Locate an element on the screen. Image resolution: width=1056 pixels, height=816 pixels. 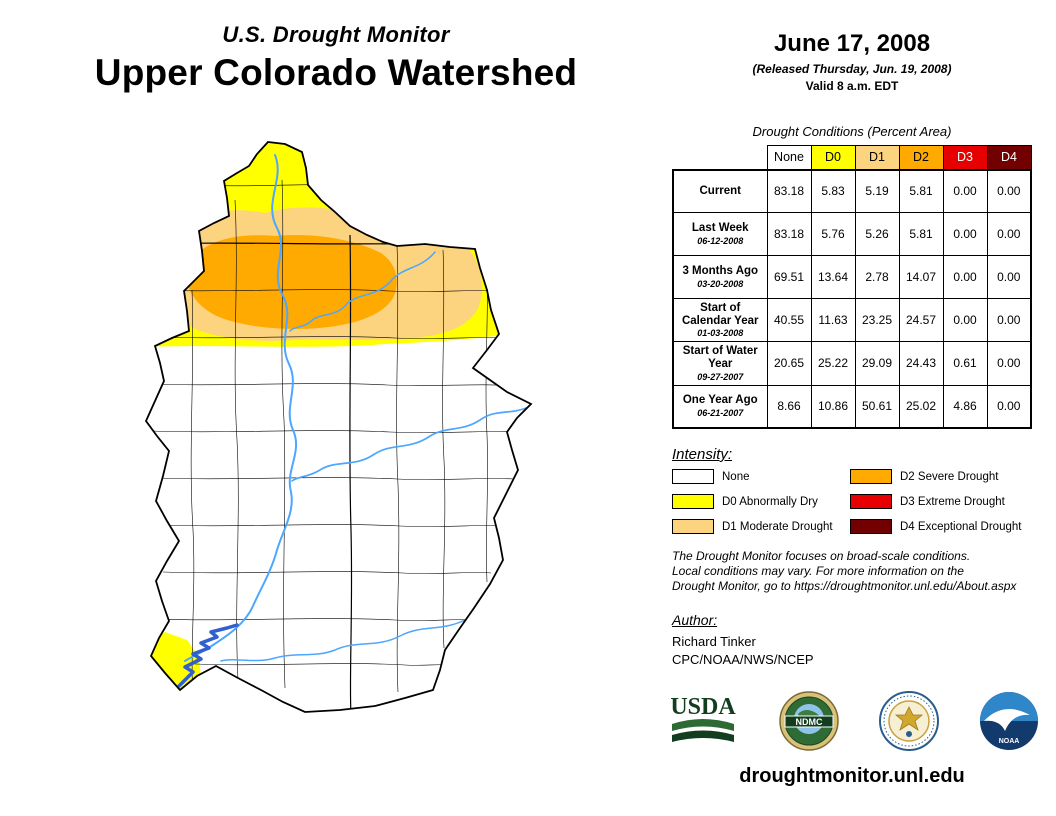
legend-item: D0 Abnormally Dry is located at coordinates (761, 501).